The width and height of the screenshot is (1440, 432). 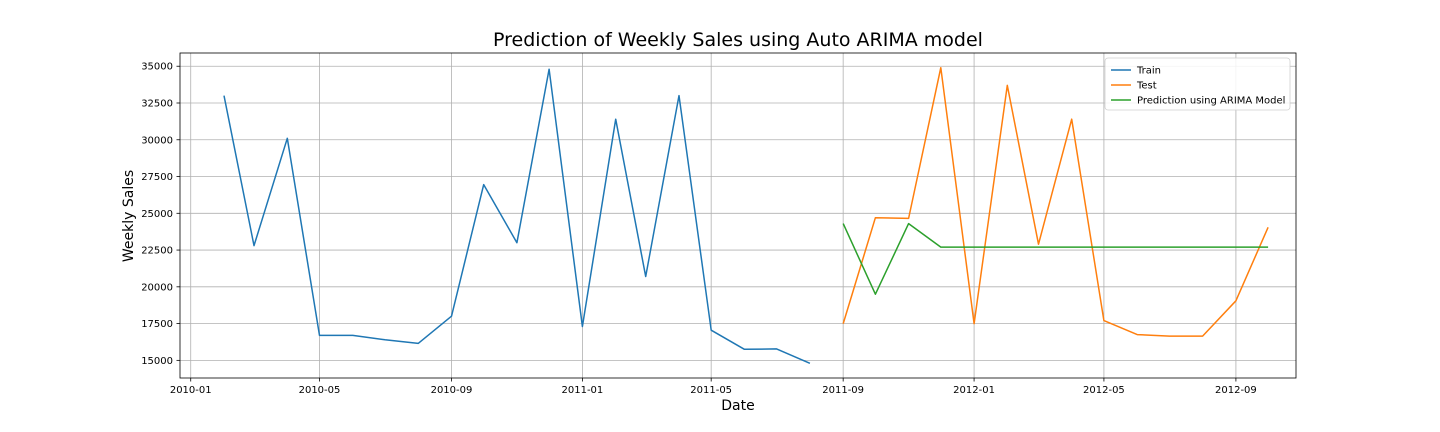 What do you see at coordinates (711, 390) in the screenshot?
I see `x-tick-label: 2011-05` at bounding box center [711, 390].